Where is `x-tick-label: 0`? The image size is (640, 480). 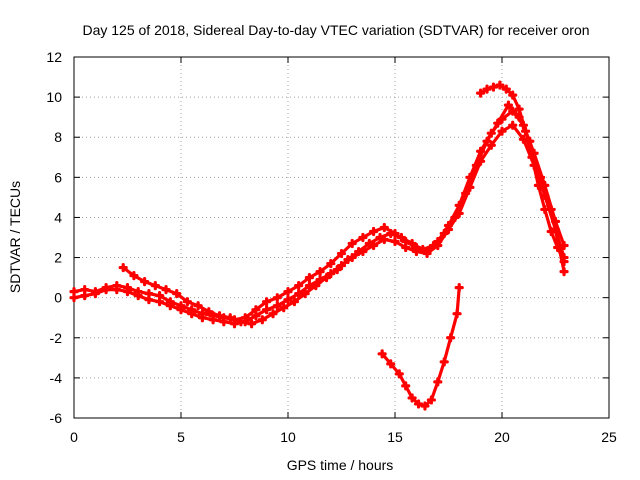
x-tick-label: 0 is located at coordinates (74, 437).